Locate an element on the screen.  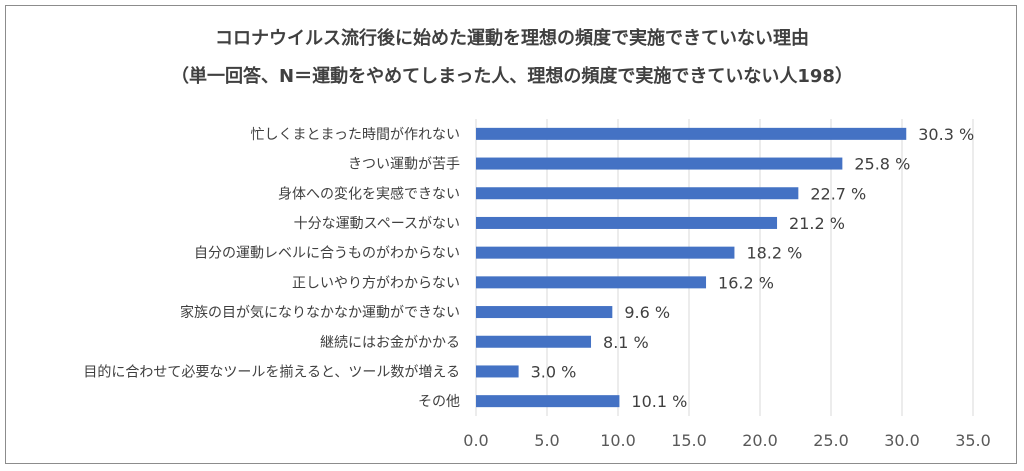
x-tick-label: 35.0 is located at coordinates (973, 440).